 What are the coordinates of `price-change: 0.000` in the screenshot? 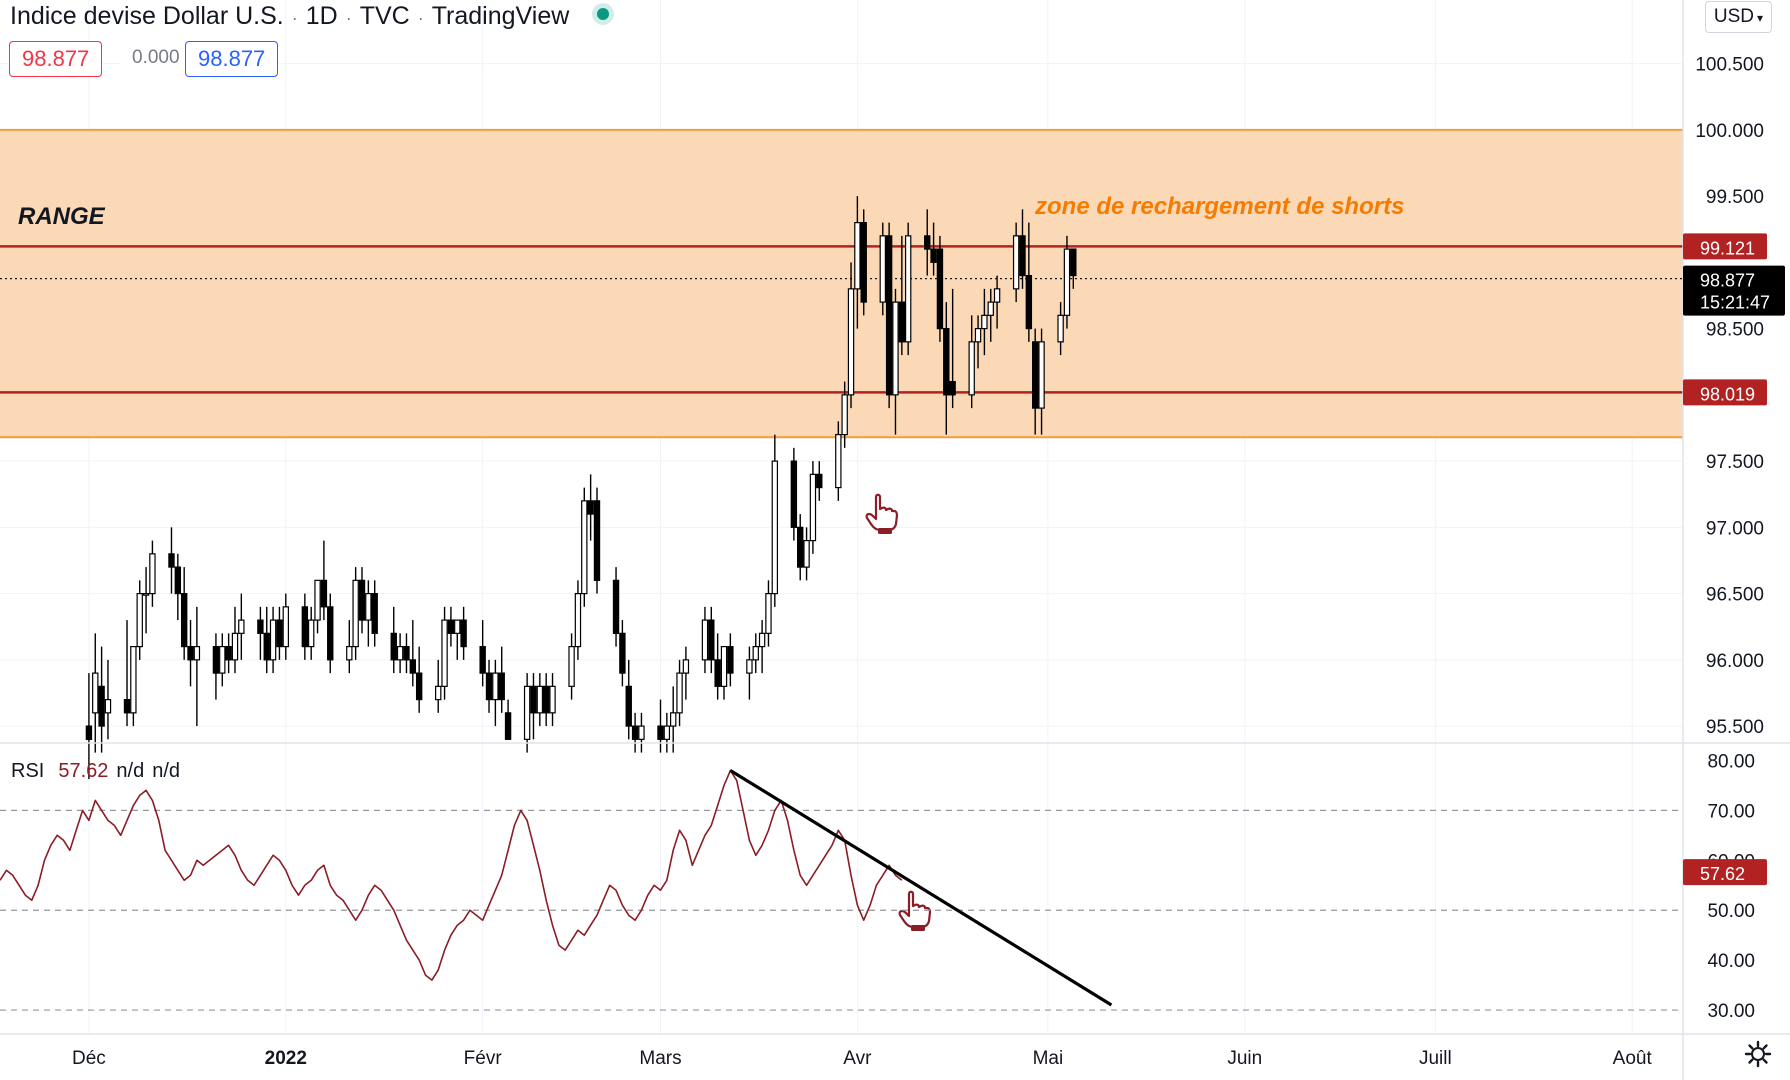 It's located at (156, 58).